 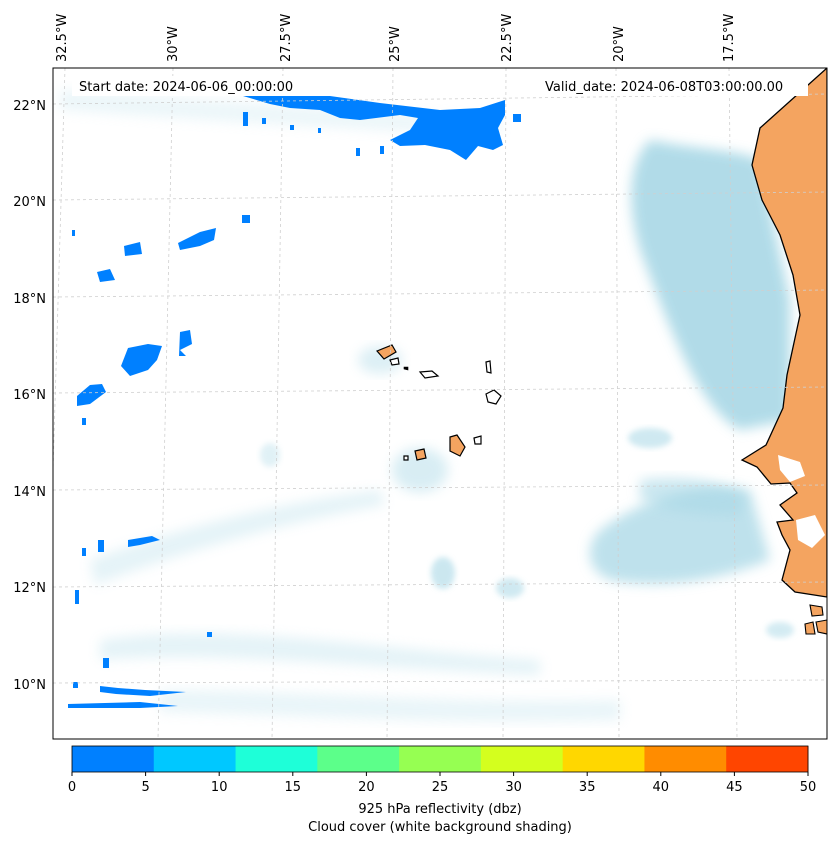 I want to click on lat-label: 22°N, so click(x=29, y=106).